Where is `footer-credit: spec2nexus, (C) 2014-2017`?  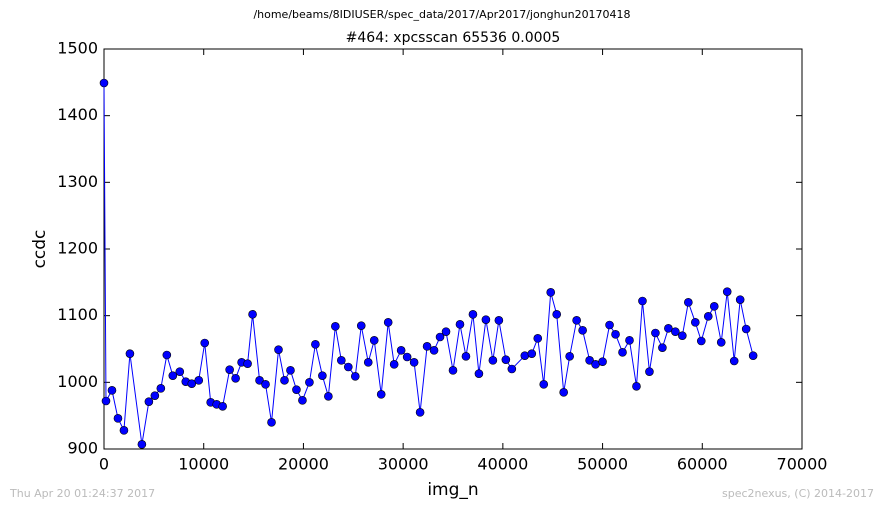 footer-credit: spec2nexus, (C) 2014-2017 is located at coordinates (798, 493).